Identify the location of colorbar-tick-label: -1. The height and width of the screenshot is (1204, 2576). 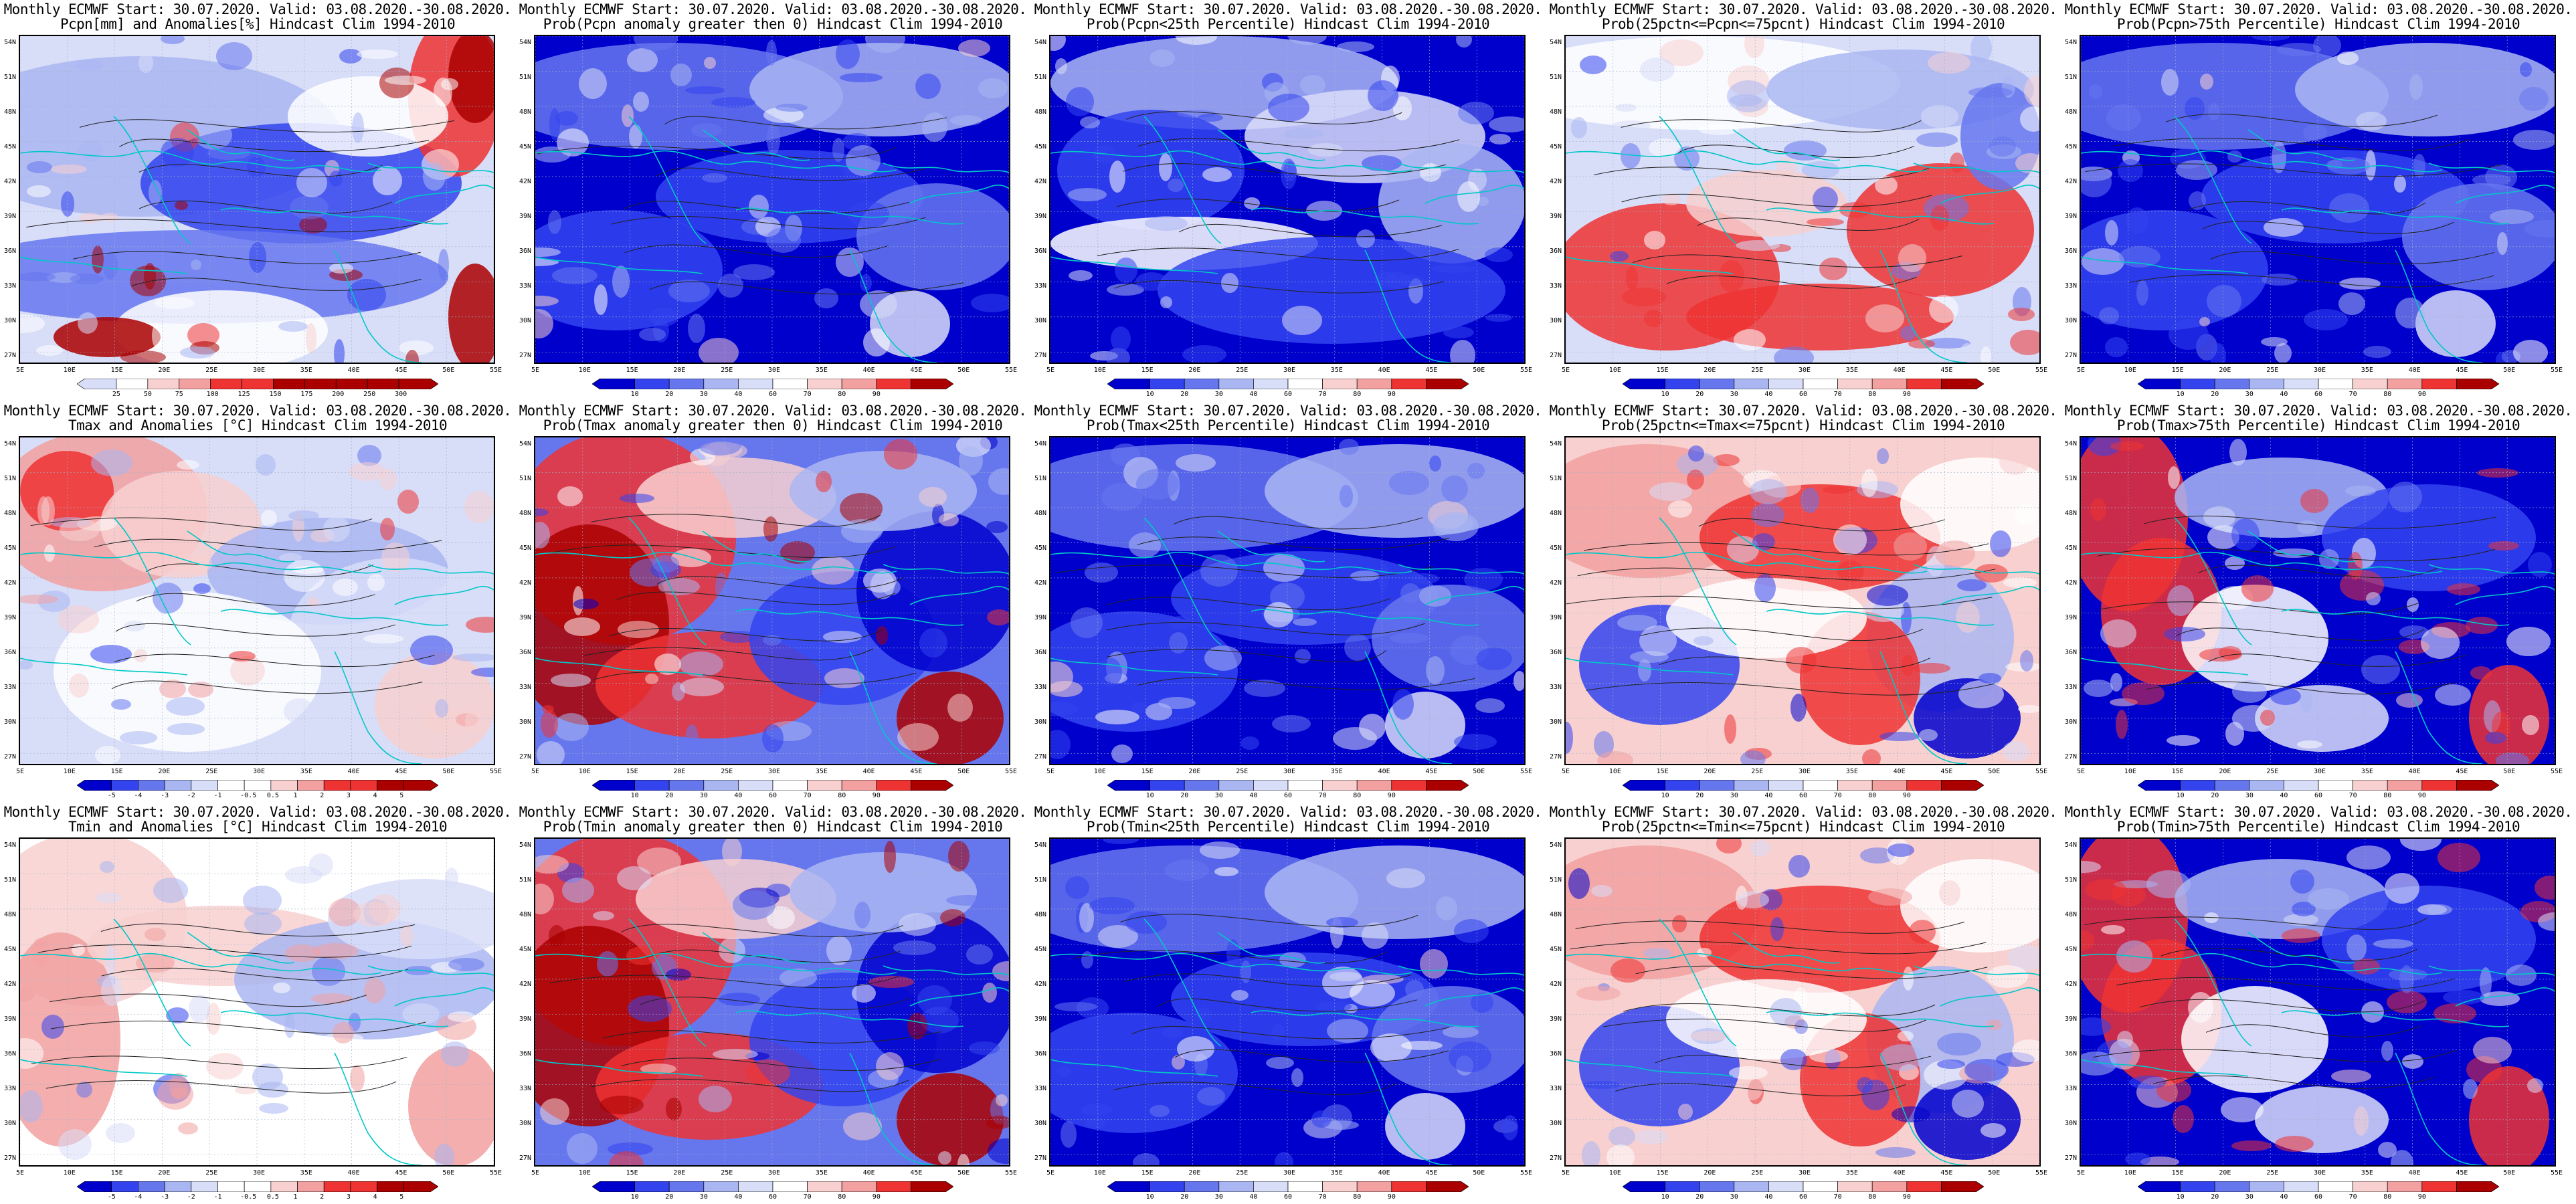
(217, 1197).